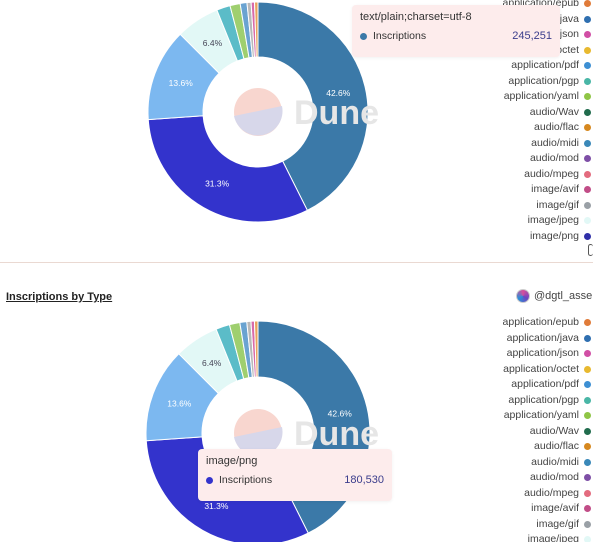 The width and height of the screenshot is (593, 542). I want to click on tooltip-row: Inscriptions 180,530, so click(295, 480).